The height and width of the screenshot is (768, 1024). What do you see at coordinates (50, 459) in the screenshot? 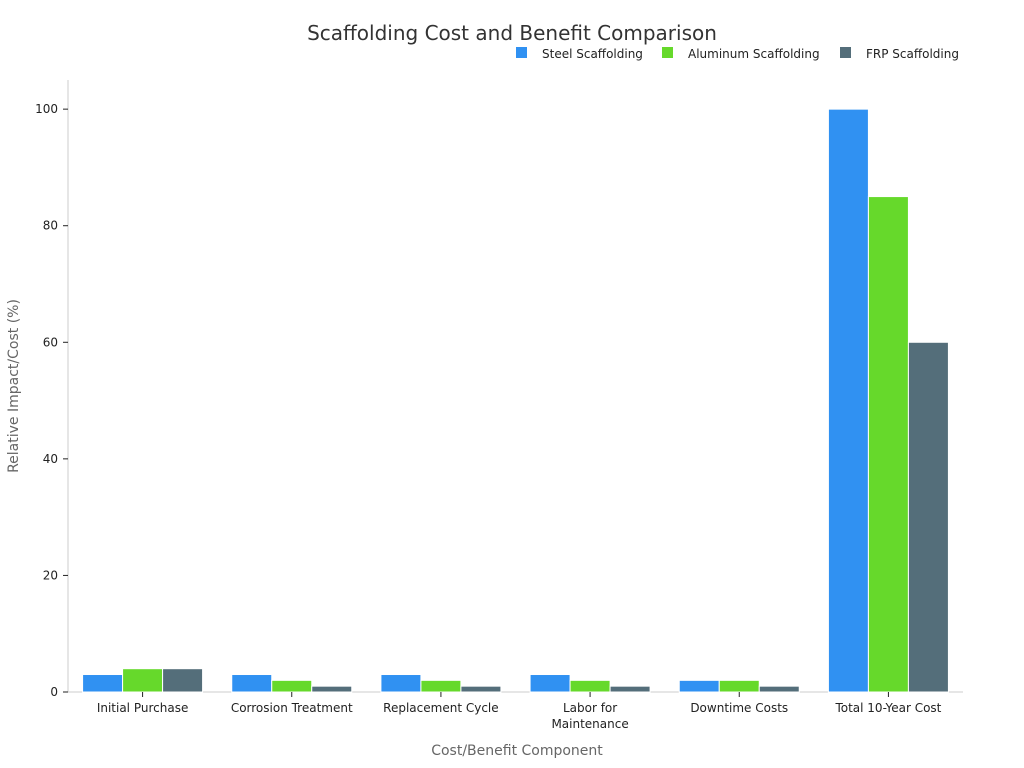
I see `y-tick-label: 40` at bounding box center [50, 459].